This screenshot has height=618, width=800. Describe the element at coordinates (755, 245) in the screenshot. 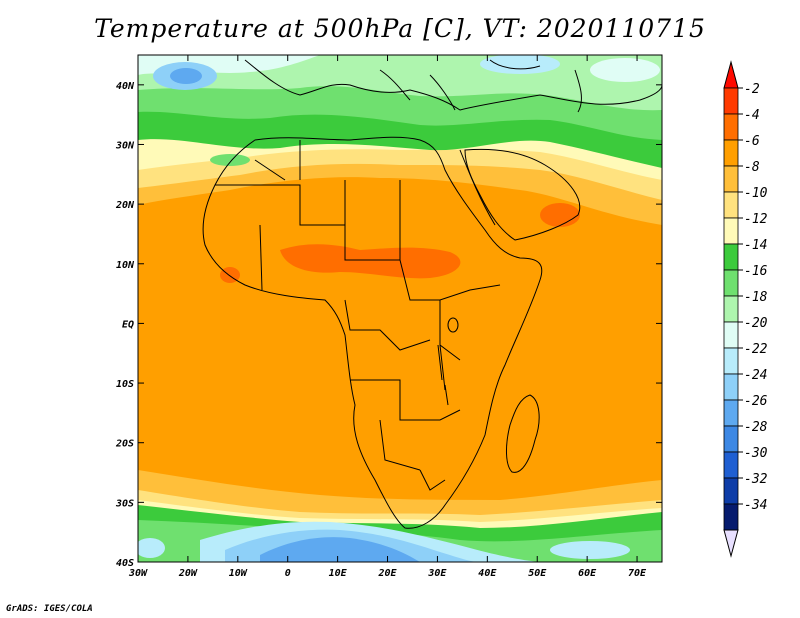

I see `colorbar-label: -14` at that location.